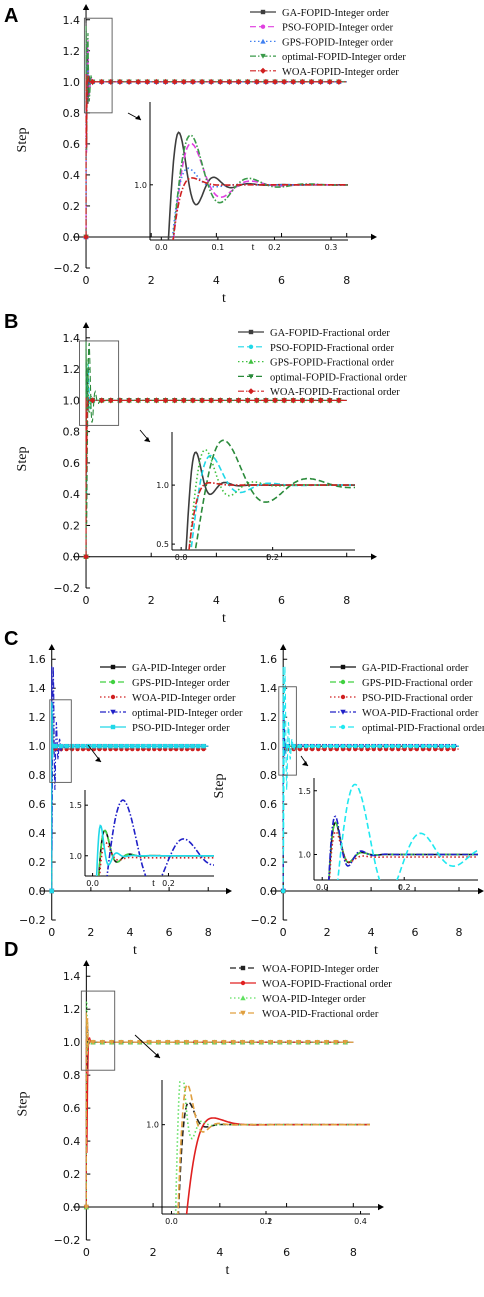 The height and width of the screenshot is (1297, 484). Describe the element at coordinates (417, 698) in the screenshot. I see `legend-label-2: PSO-PID-Fractional order` at that location.